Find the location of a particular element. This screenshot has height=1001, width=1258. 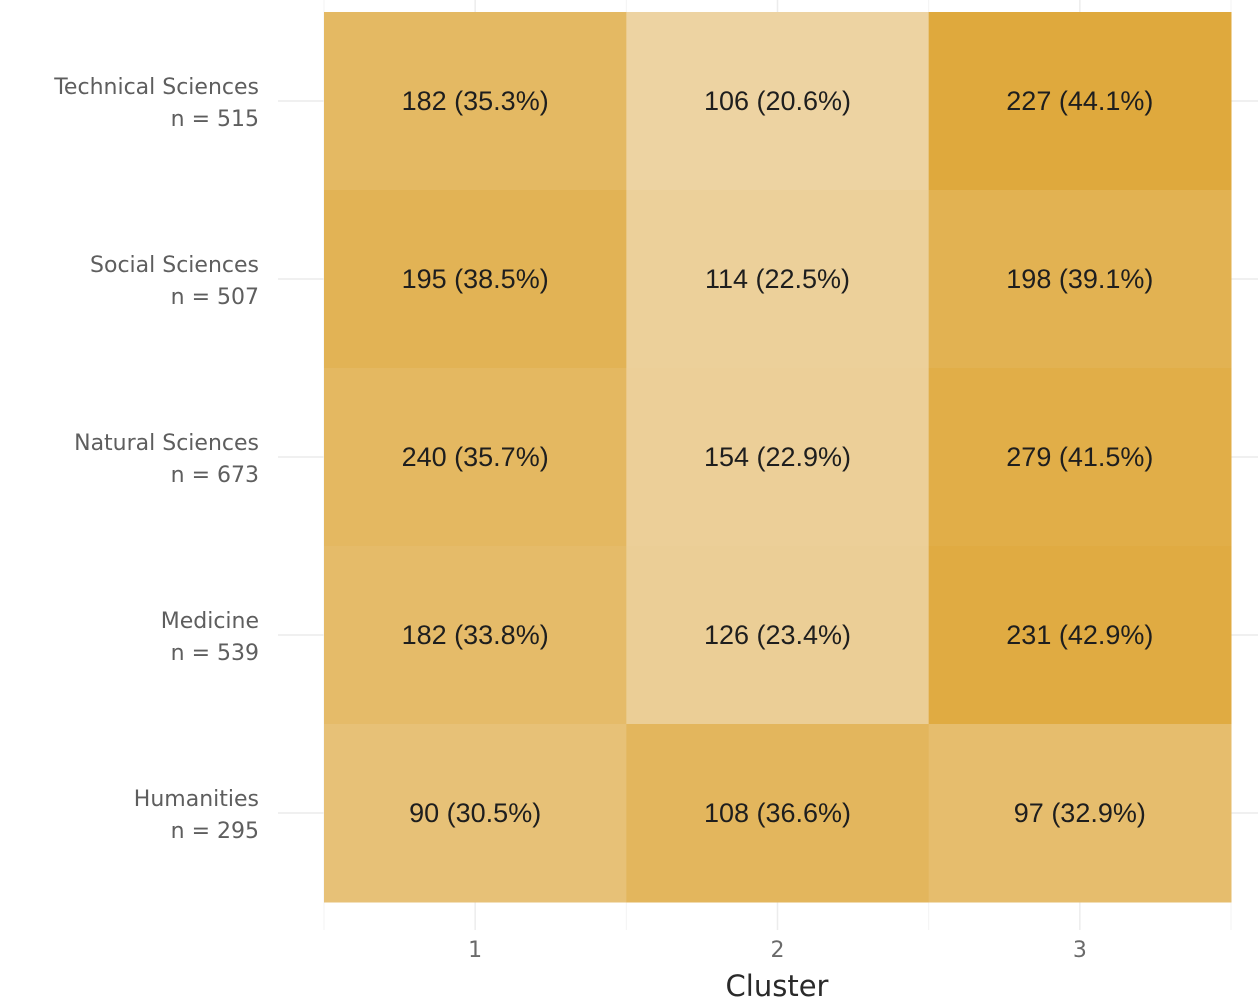

cell-value-label: 182 (35.3%) is located at coordinates (475, 101).